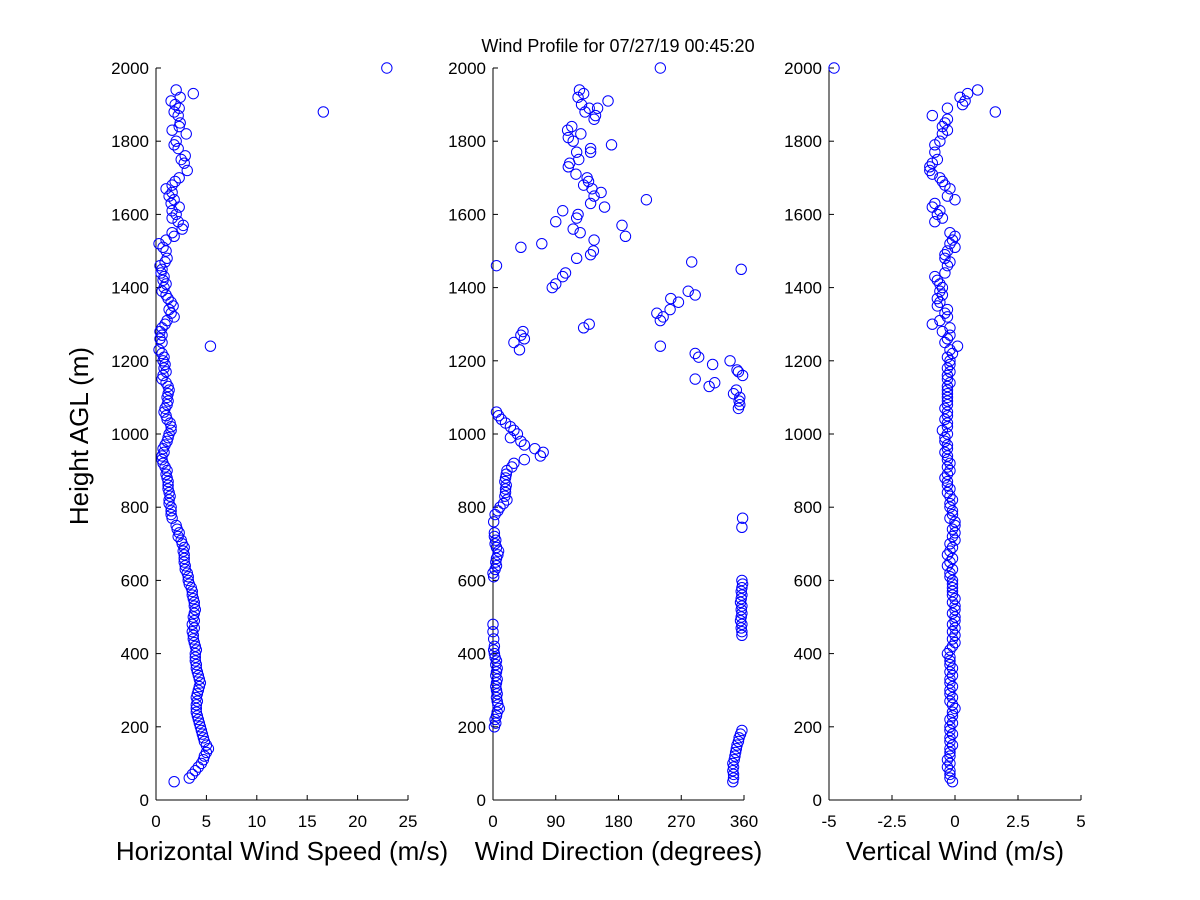  I want to click on y-tick-label: 200, so click(472, 727).